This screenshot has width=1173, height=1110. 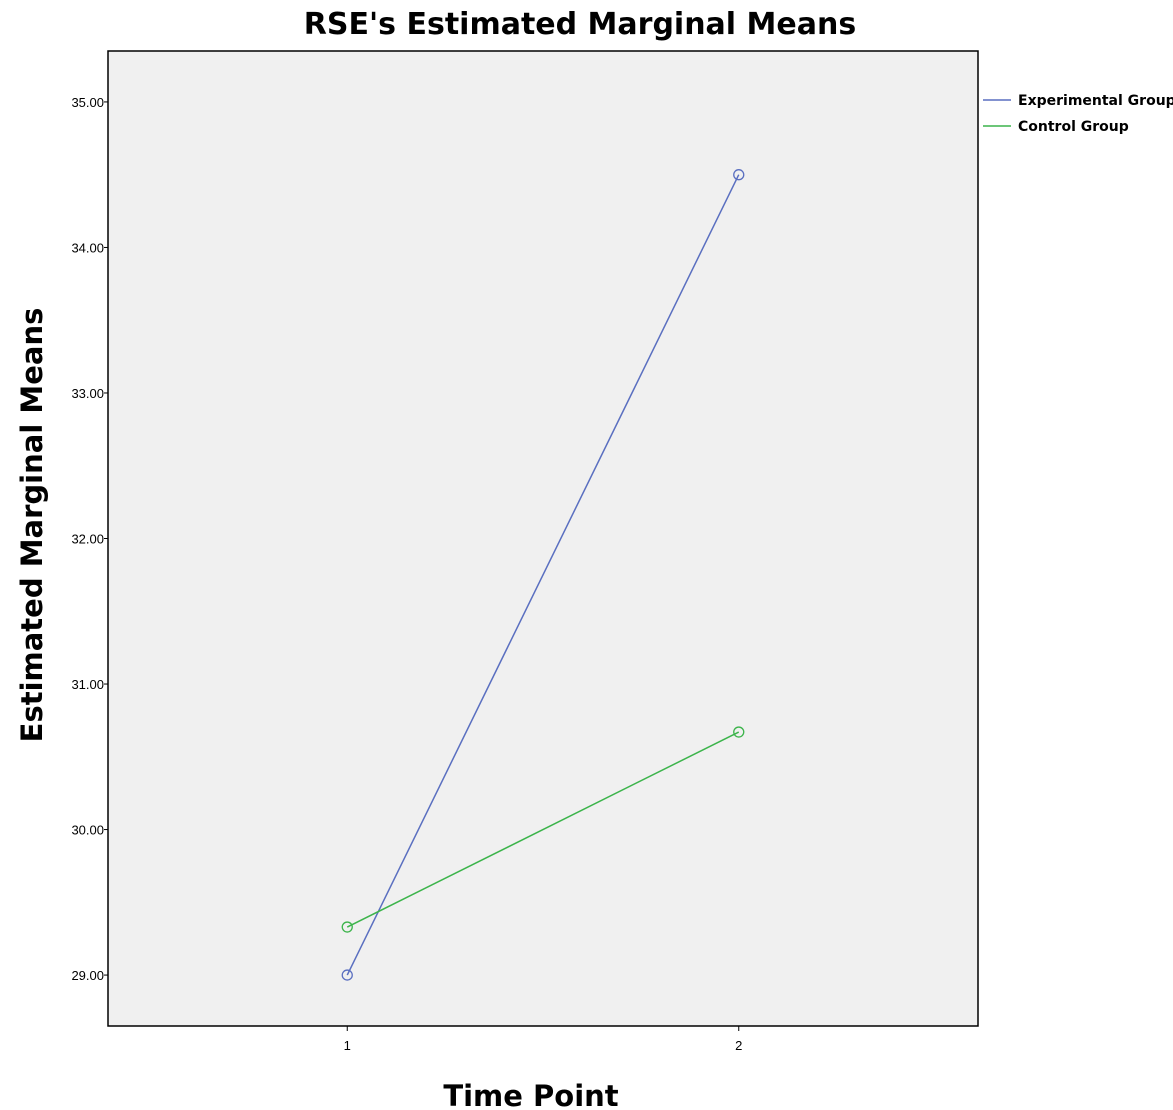 What do you see at coordinates (347, 1045) in the screenshot?
I see `x-tick-label: 1` at bounding box center [347, 1045].